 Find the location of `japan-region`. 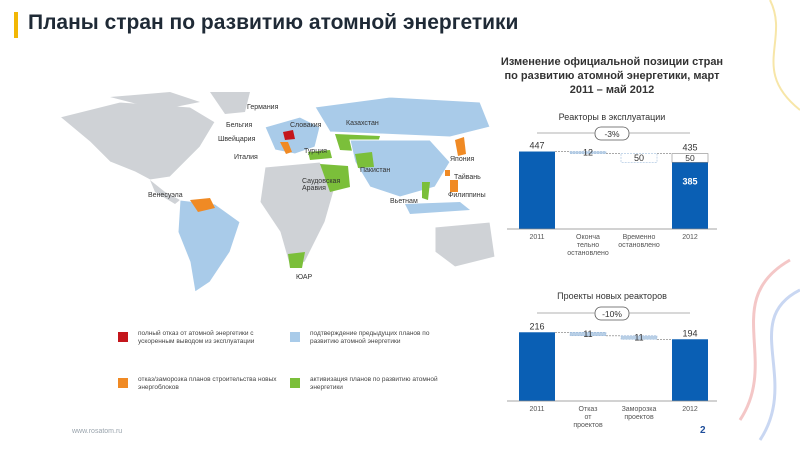

japan-region is located at coordinates (460, 146).